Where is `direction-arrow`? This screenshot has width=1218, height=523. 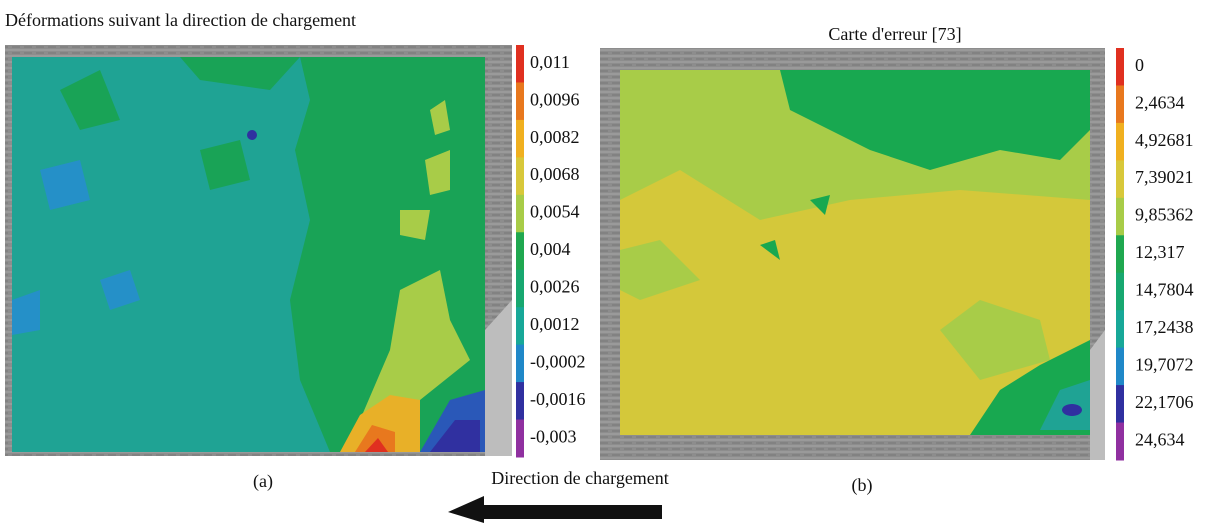 direction-arrow is located at coordinates (555, 509).